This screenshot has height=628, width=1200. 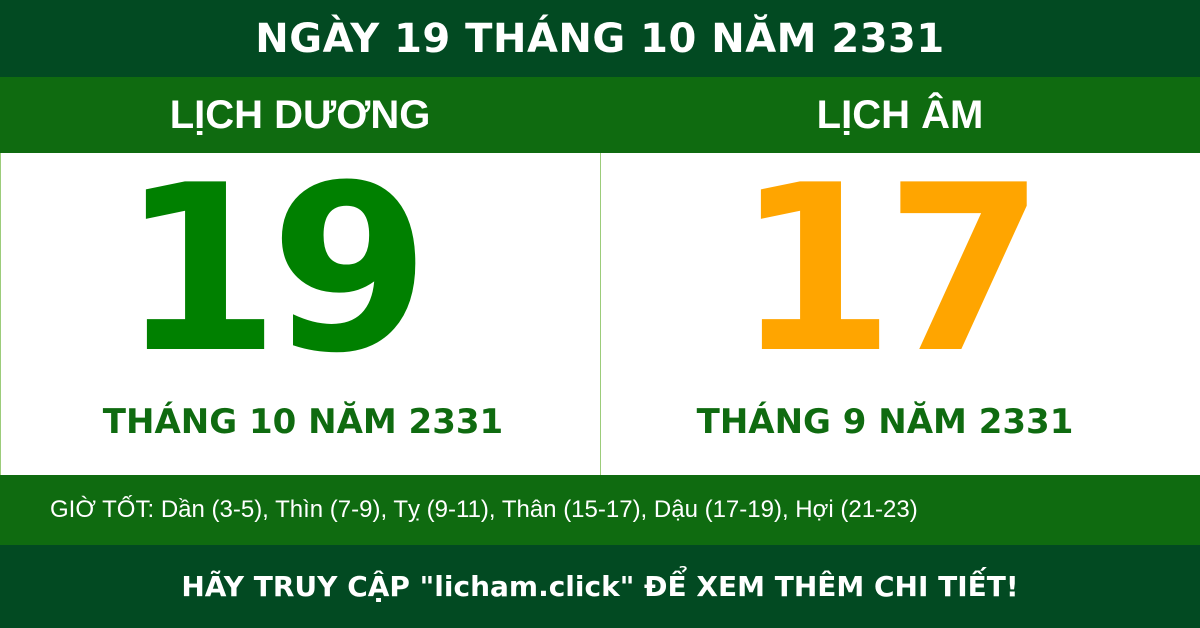 I want to click on solar-heading: LỊCH DƯƠNG, so click(x=300, y=115).